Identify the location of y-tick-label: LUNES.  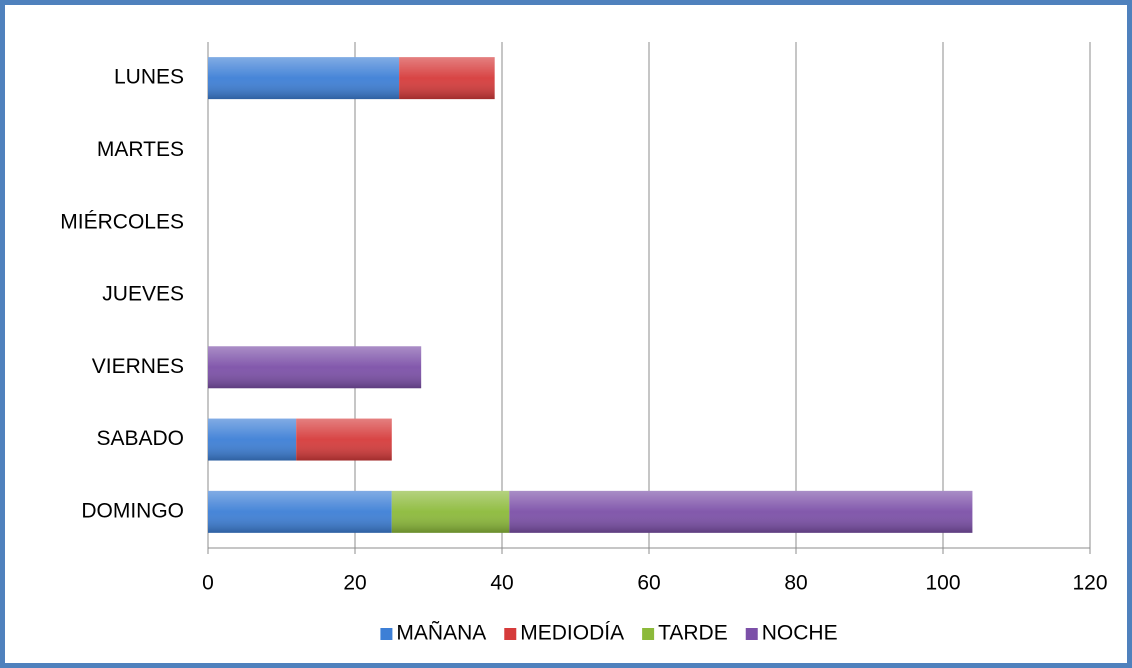
(149, 77).